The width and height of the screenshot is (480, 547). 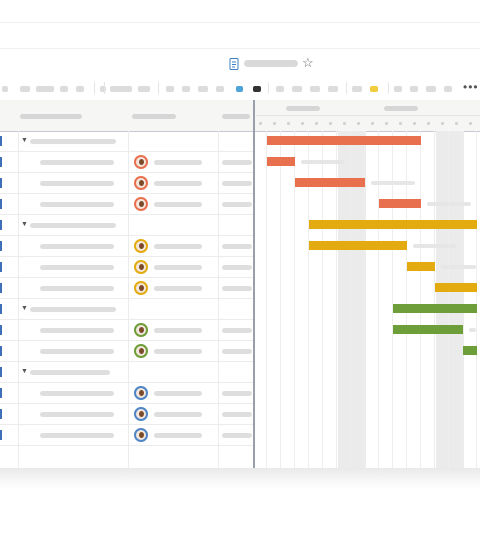 I want to click on text-color-button, so click(x=239, y=89).